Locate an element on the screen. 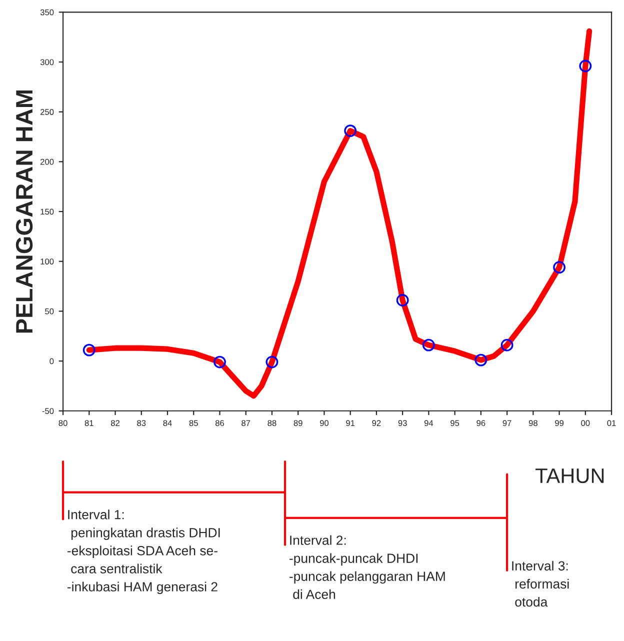 The image size is (624, 641). text: Interval 3: reformasi otoda is located at coordinates (540, 583).